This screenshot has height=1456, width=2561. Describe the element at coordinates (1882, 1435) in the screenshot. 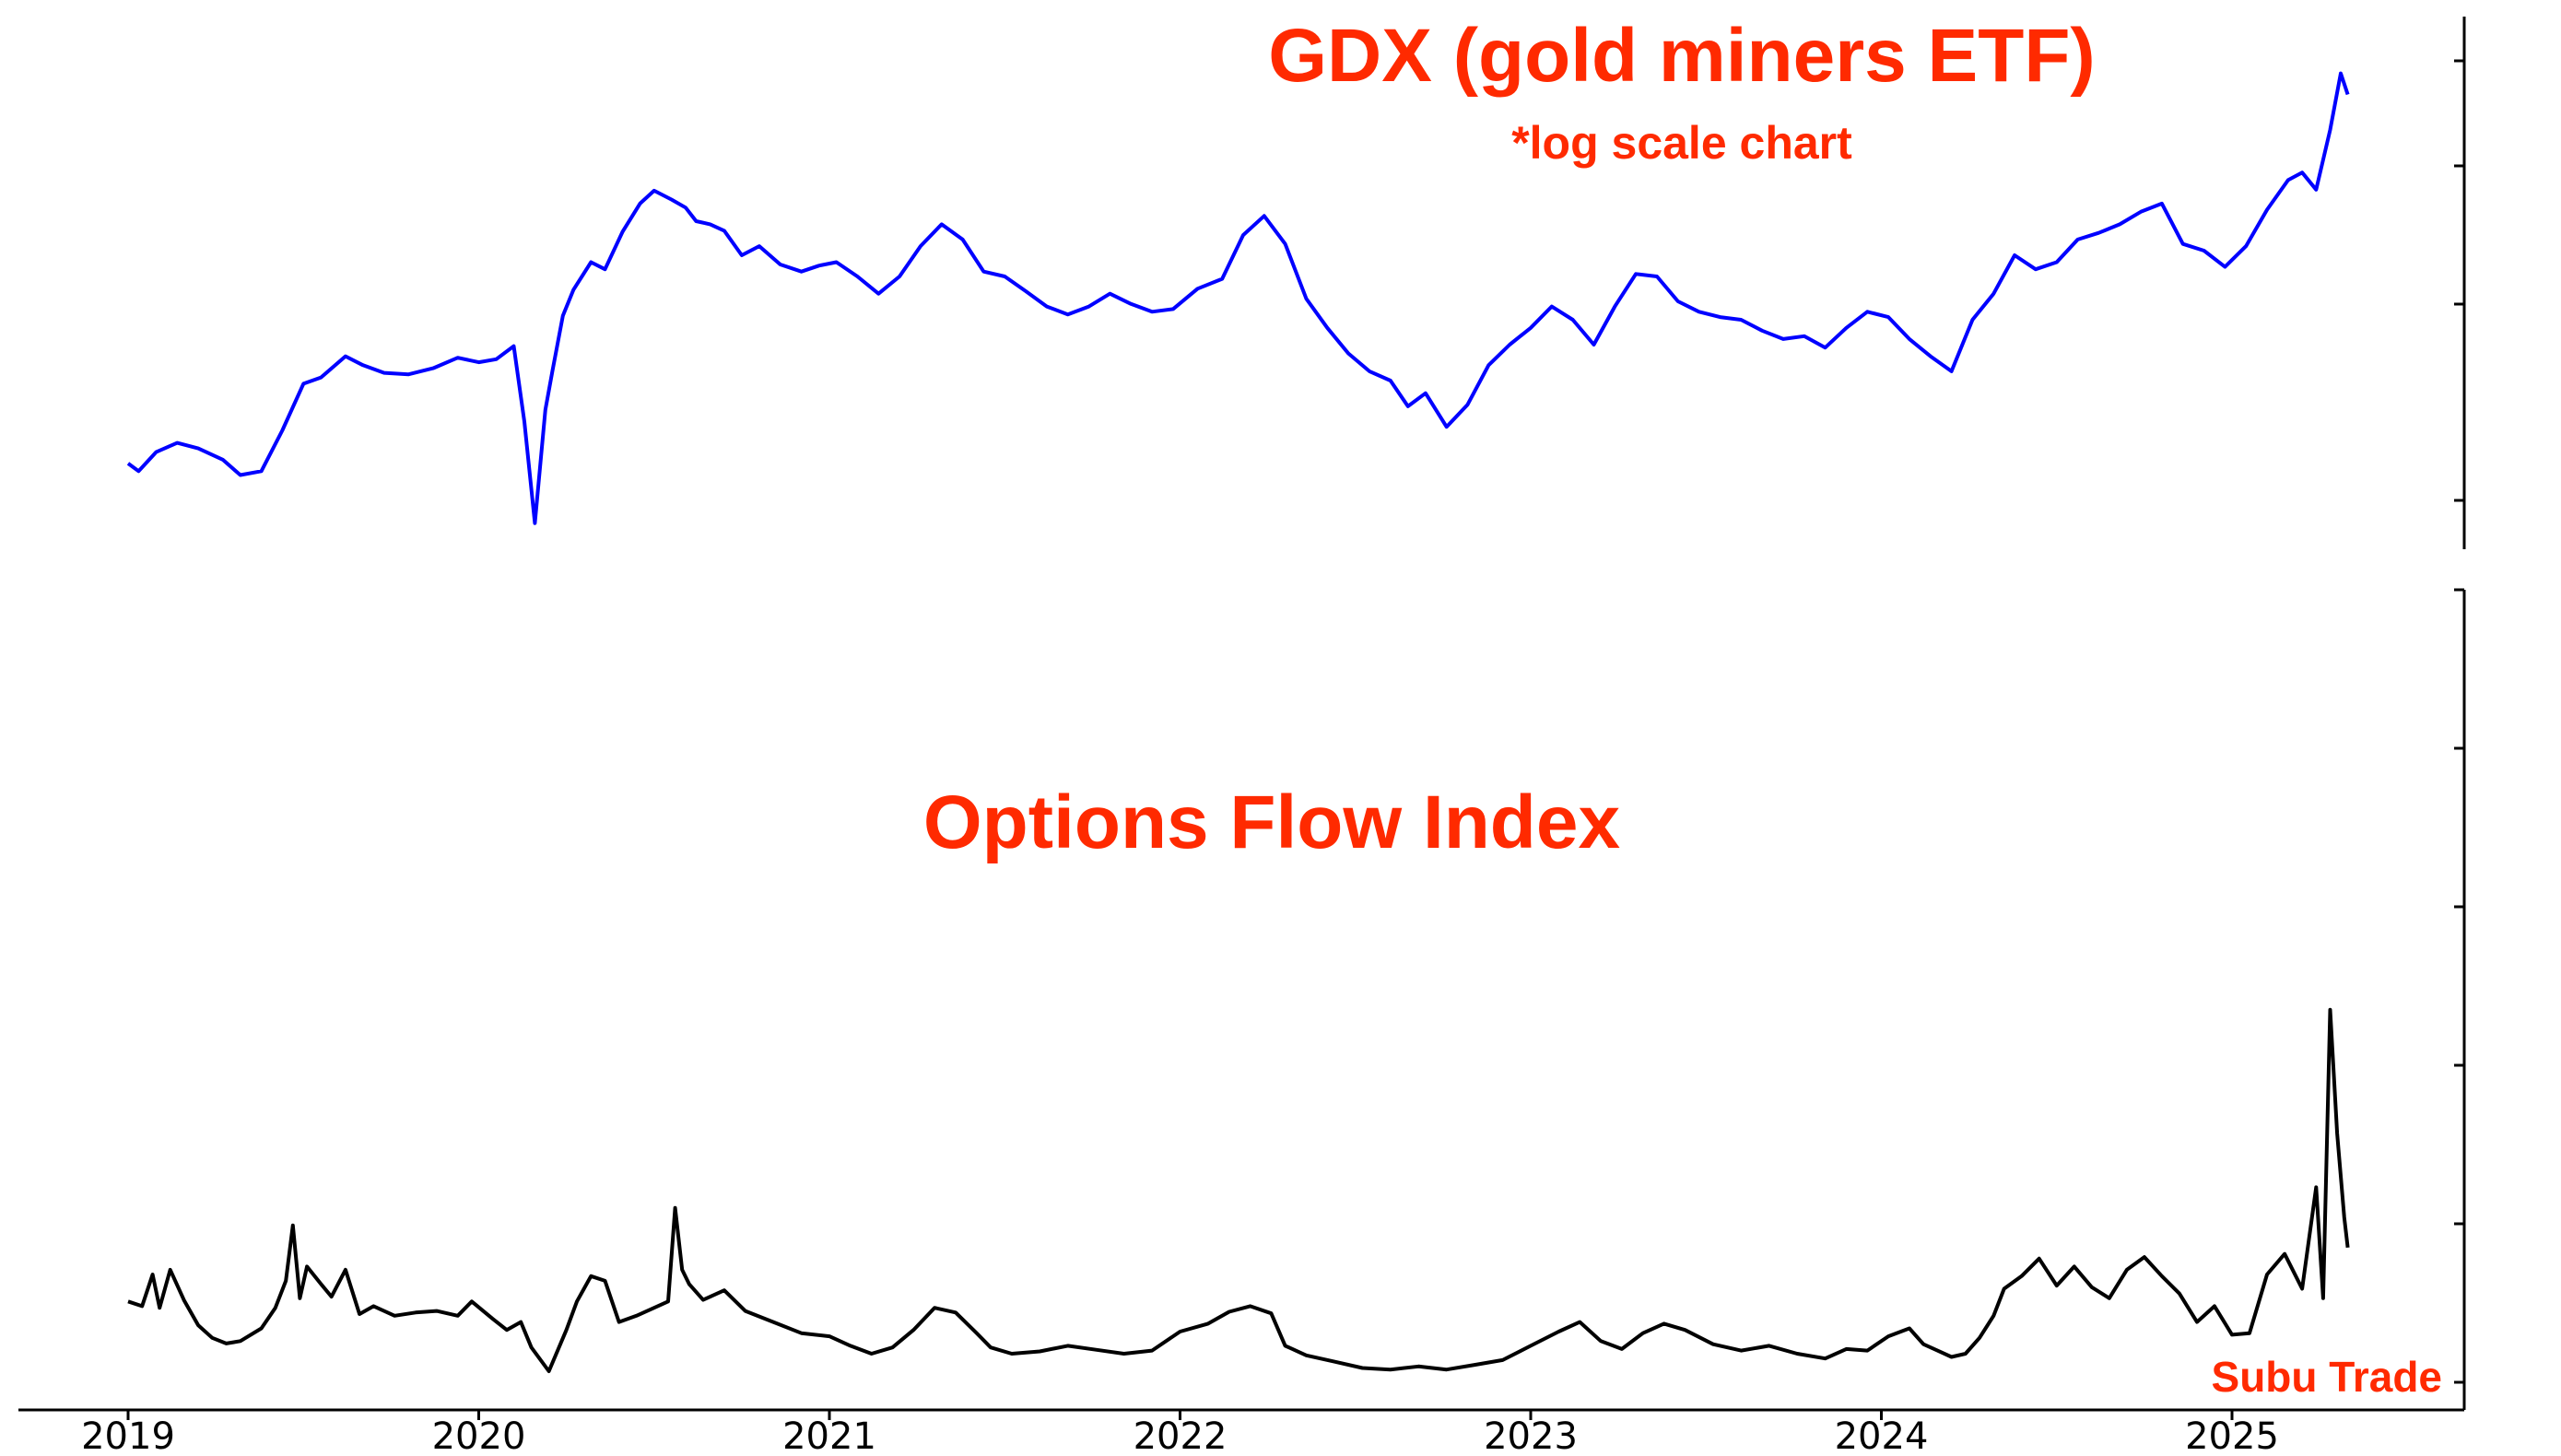

I see `x-tick-label: 2024` at that location.